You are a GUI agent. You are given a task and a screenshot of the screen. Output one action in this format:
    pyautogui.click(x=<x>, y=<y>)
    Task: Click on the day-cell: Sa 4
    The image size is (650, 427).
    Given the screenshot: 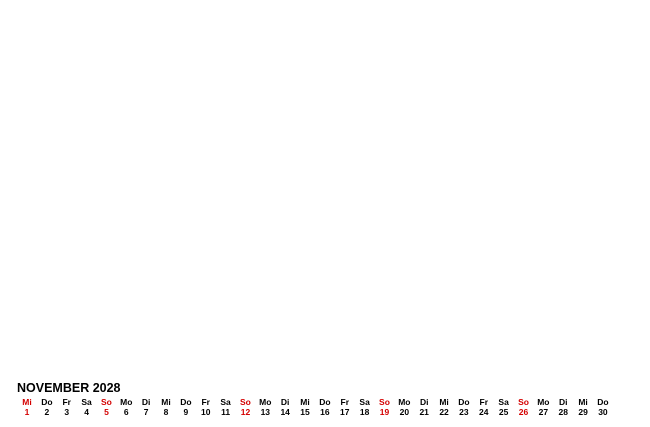 What is the action you would take?
    pyautogui.click(x=87, y=407)
    